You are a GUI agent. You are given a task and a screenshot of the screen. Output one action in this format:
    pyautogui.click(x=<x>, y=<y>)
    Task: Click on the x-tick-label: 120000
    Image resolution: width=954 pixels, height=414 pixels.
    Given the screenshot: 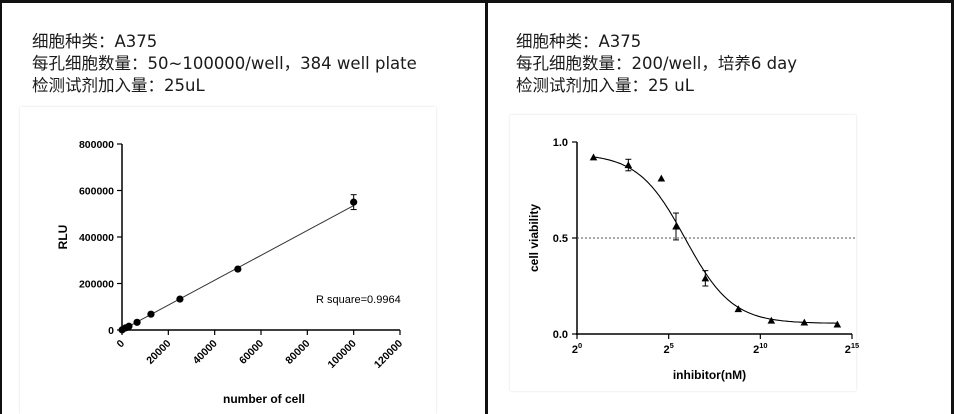 What is the action you would take?
    pyautogui.click(x=388, y=354)
    